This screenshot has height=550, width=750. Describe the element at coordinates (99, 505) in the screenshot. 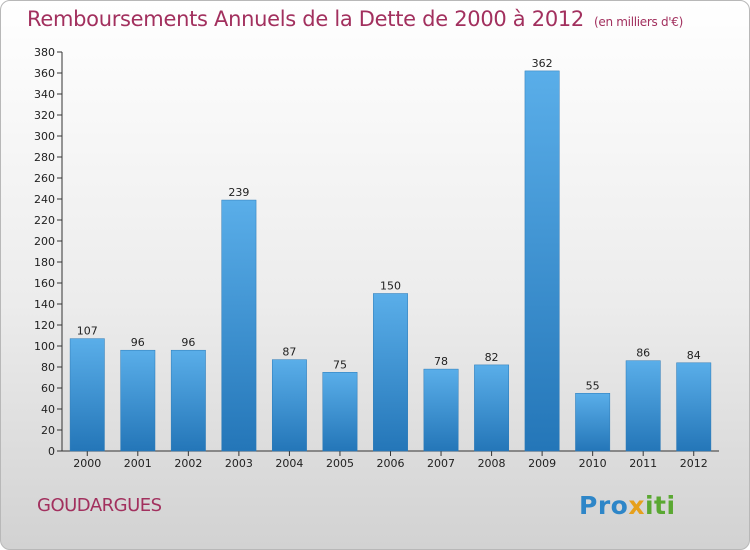

I see `town-name: GOUDARGUES` at that location.